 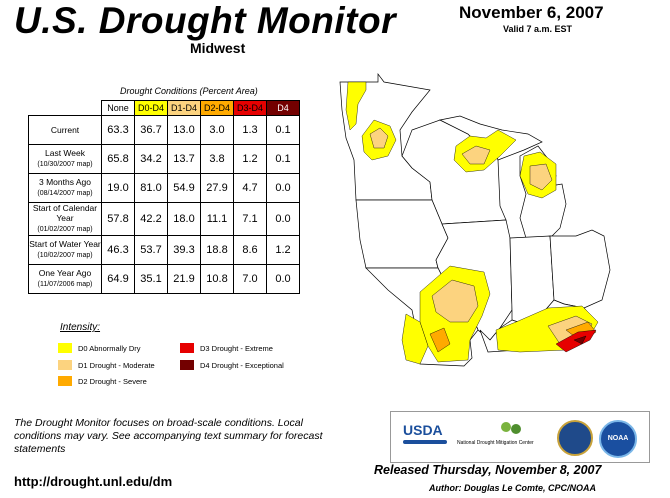 I want to click on cell-none: 57.8, so click(x=118, y=219).